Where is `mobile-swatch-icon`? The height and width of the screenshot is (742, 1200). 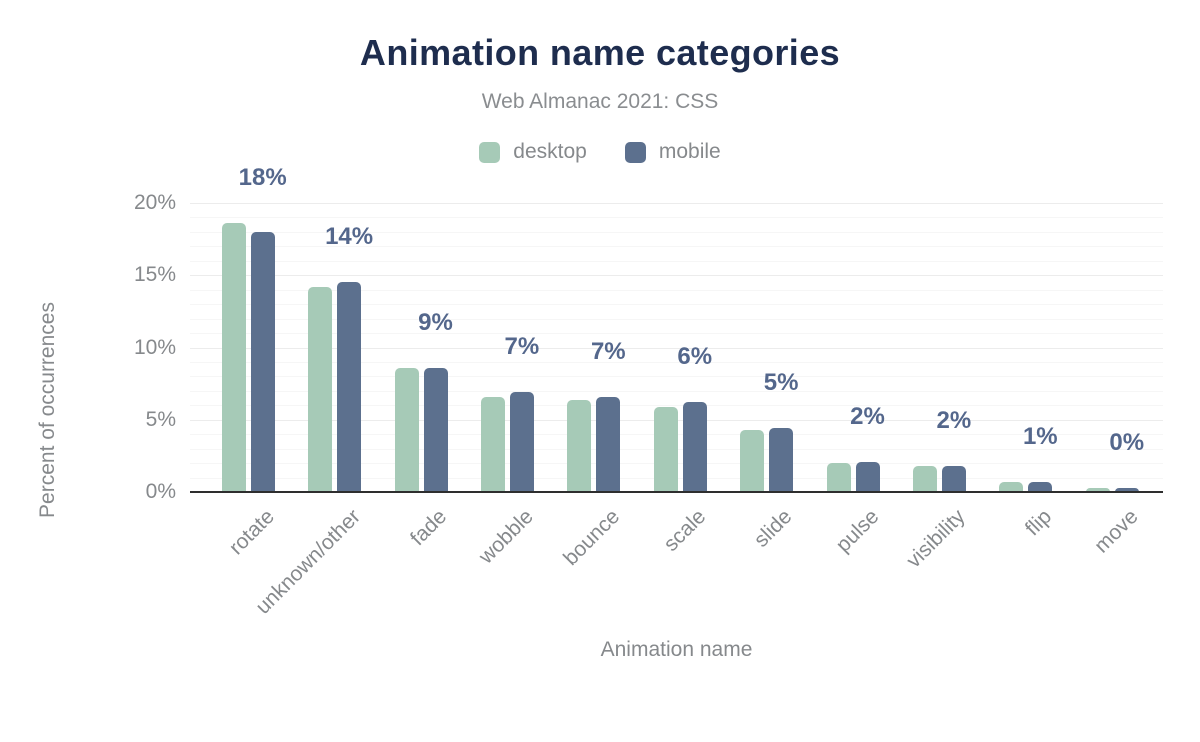 mobile-swatch-icon is located at coordinates (635, 152).